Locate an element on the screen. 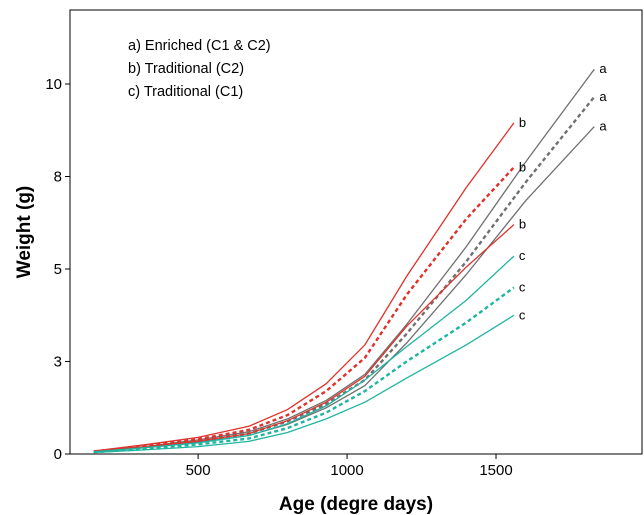  x-tick-label: 1000 is located at coordinates (346, 470).